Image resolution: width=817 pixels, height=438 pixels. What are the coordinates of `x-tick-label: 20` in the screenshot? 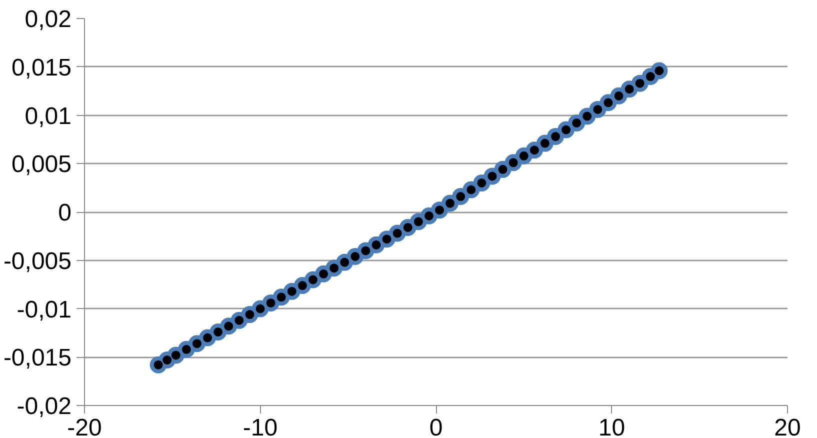 It's located at (787, 426).